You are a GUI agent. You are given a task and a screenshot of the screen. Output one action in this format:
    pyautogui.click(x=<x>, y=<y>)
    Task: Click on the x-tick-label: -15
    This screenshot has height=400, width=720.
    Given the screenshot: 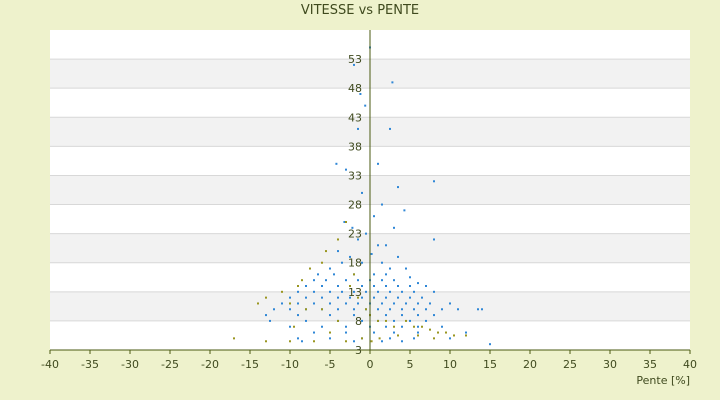 What is the action you would take?
    pyautogui.click(x=250, y=364)
    